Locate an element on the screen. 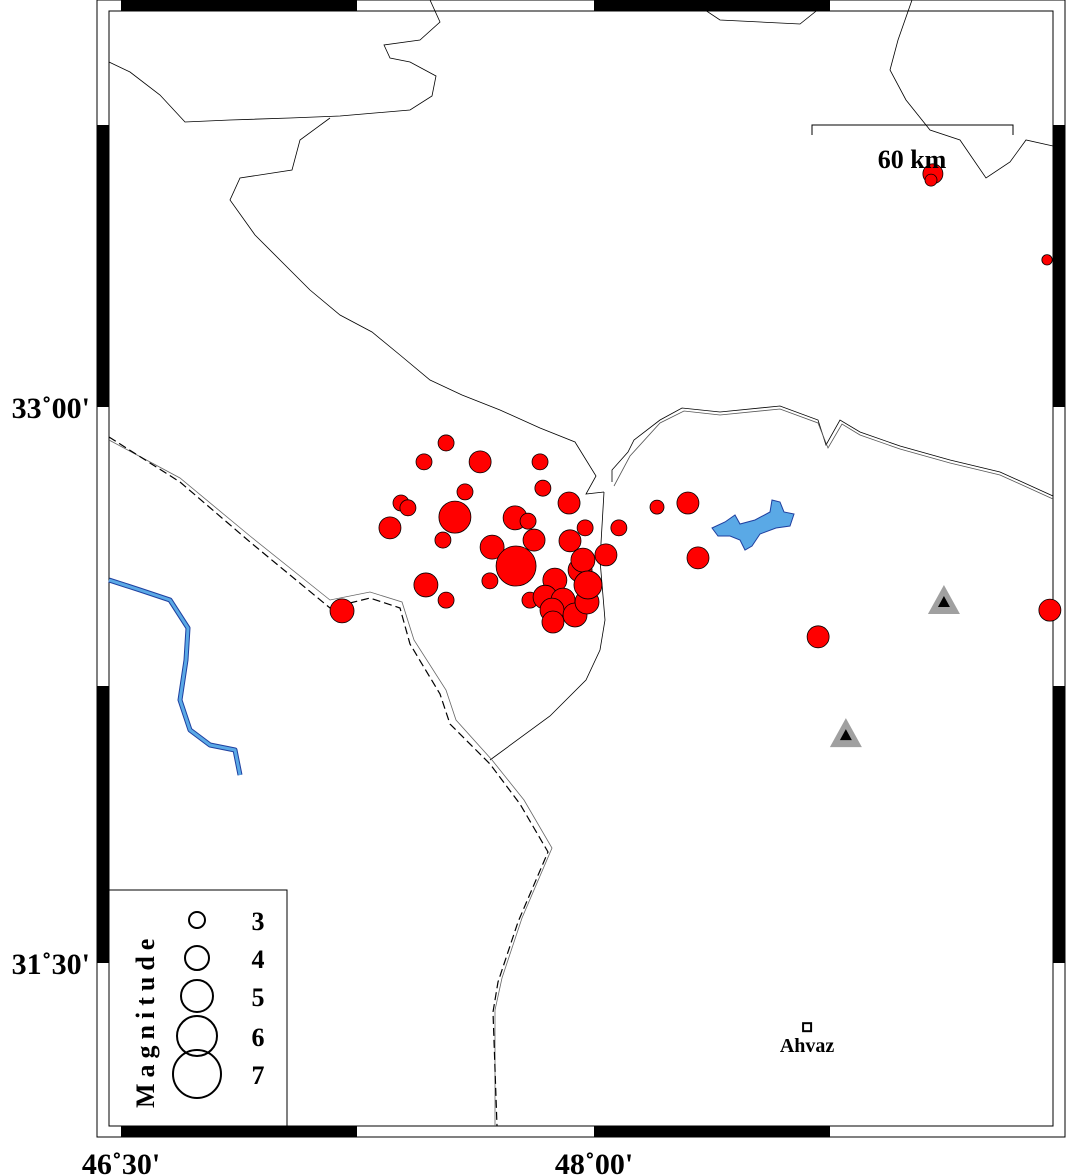 The width and height of the screenshot is (1066, 1176). x-tick-label: 46˚30' is located at coordinates (121, 1162).